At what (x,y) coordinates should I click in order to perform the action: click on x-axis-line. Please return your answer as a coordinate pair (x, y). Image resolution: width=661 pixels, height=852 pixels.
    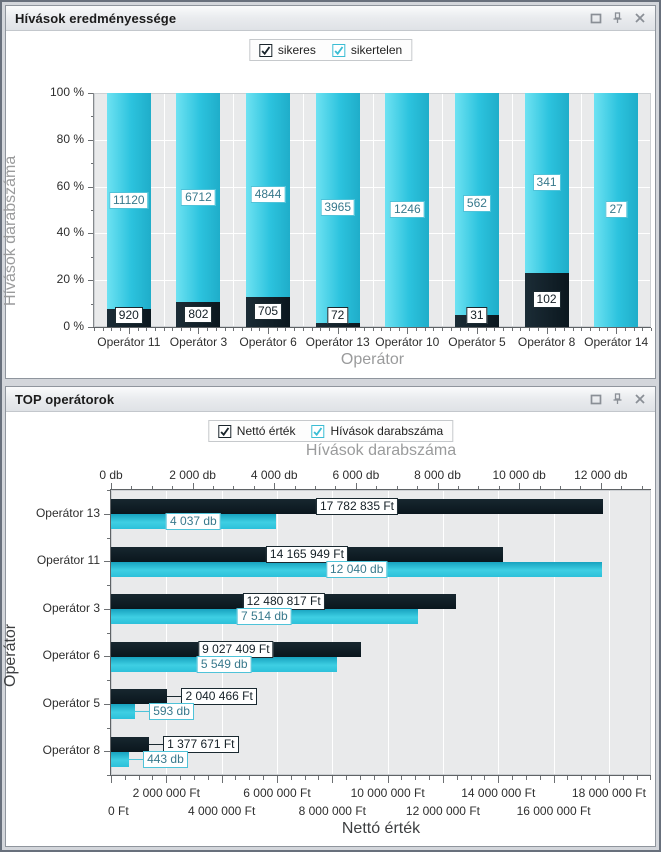
    Looking at the image, I should click on (372, 327).